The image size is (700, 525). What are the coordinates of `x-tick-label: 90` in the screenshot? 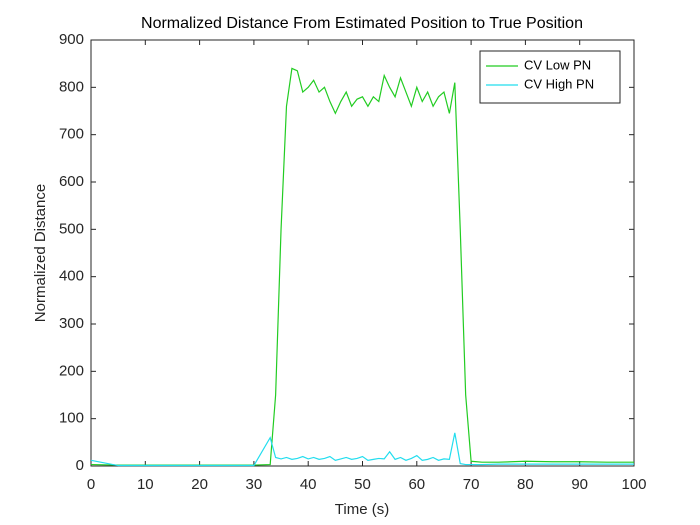 It's located at (579, 484).